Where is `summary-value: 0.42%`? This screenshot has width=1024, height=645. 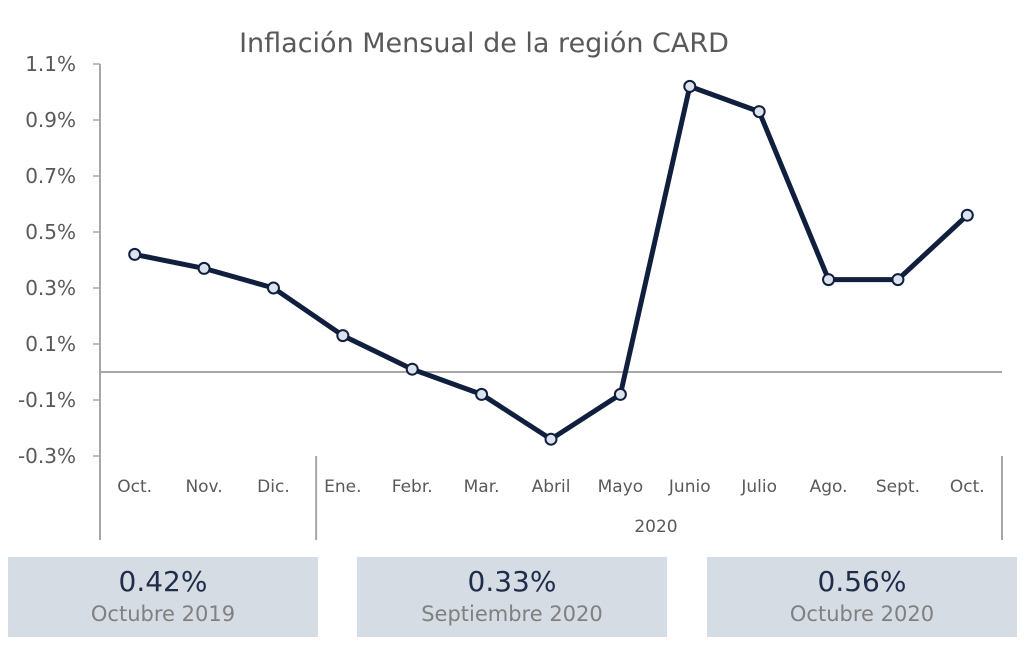
summary-value: 0.42% is located at coordinates (163, 581).